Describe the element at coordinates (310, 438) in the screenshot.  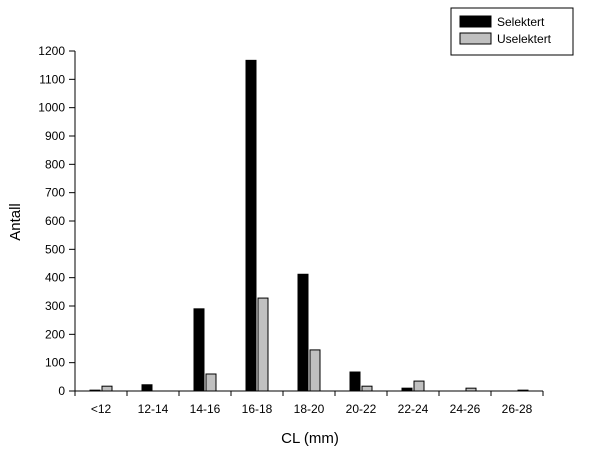
I see `x-axis-title: CL (mm)` at that location.